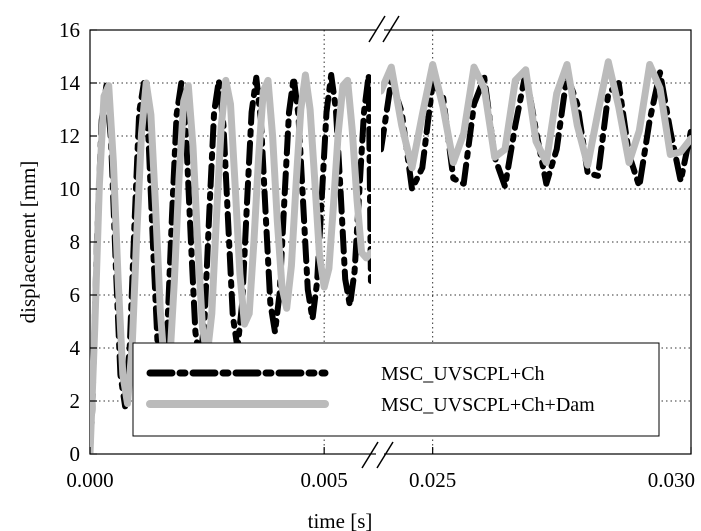 The height and width of the screenshot is (531, 701). I want to click on x-tick-label-0-0: 0.000, so click(89, 480).